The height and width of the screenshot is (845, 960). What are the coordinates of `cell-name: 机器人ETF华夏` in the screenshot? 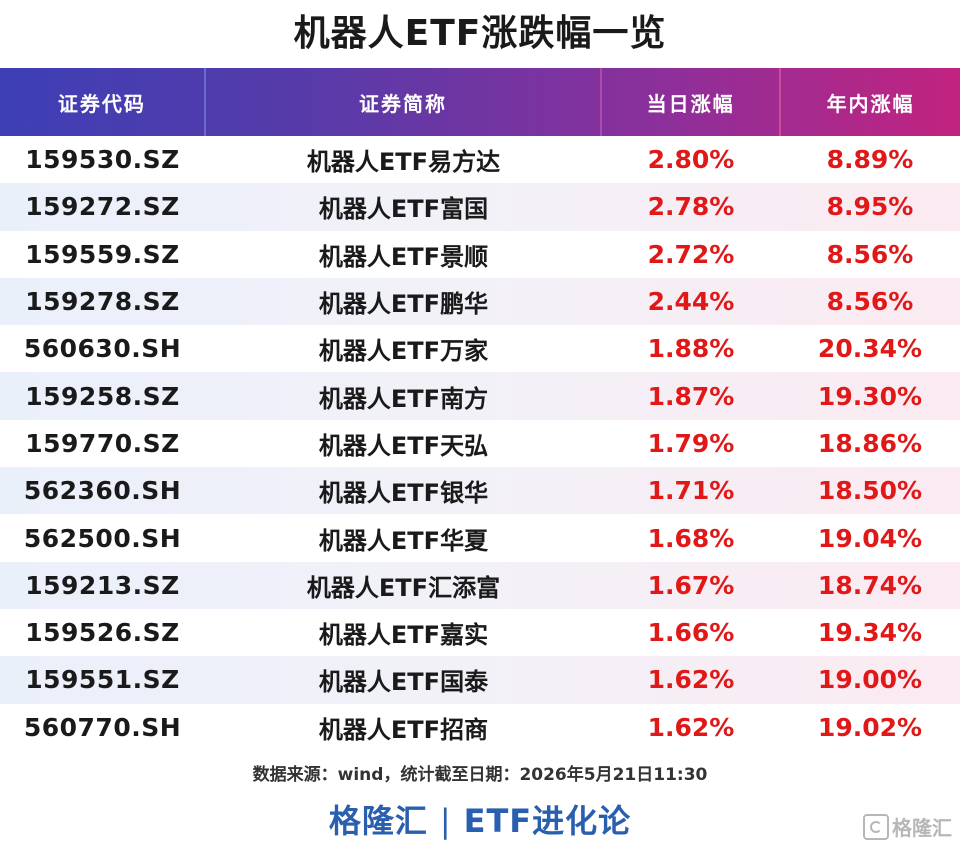 It's located at (403, 540).